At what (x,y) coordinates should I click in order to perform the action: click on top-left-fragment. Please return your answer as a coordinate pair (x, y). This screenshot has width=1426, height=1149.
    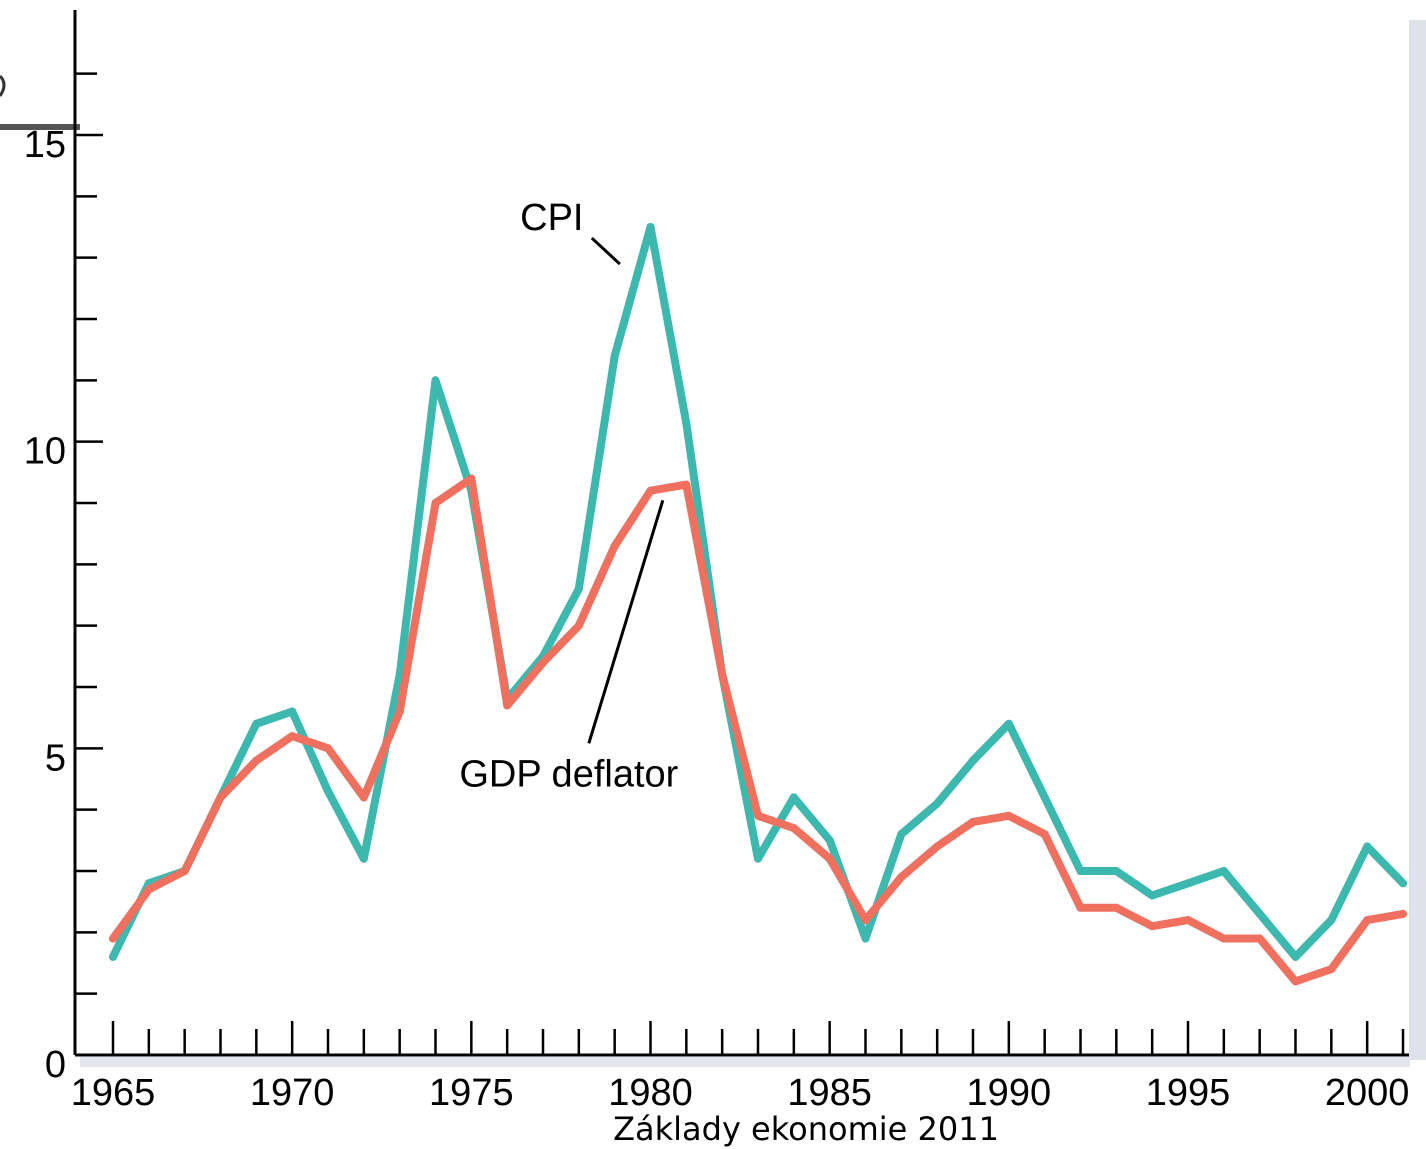
    Looking at the image, I should click on (3, 85).